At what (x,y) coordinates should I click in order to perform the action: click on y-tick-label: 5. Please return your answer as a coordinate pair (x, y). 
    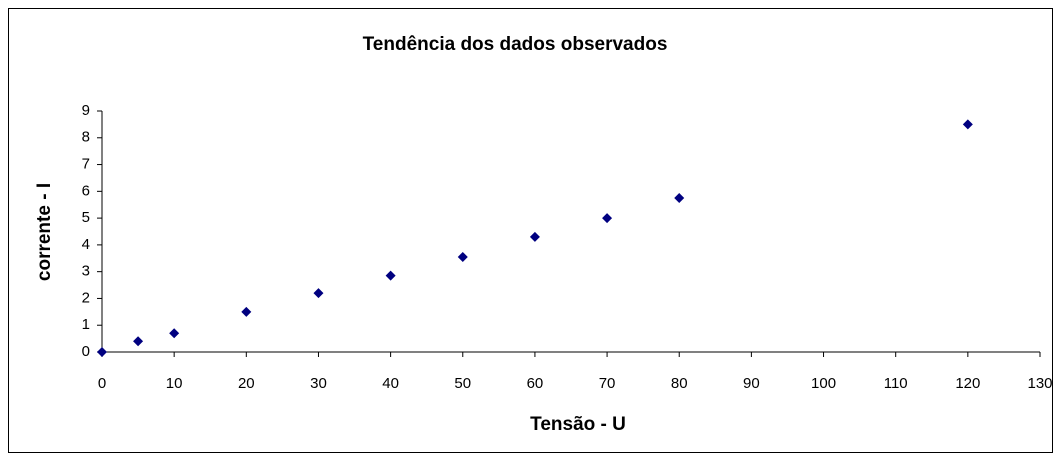
    Looking at the image, I should click on (86, 217).